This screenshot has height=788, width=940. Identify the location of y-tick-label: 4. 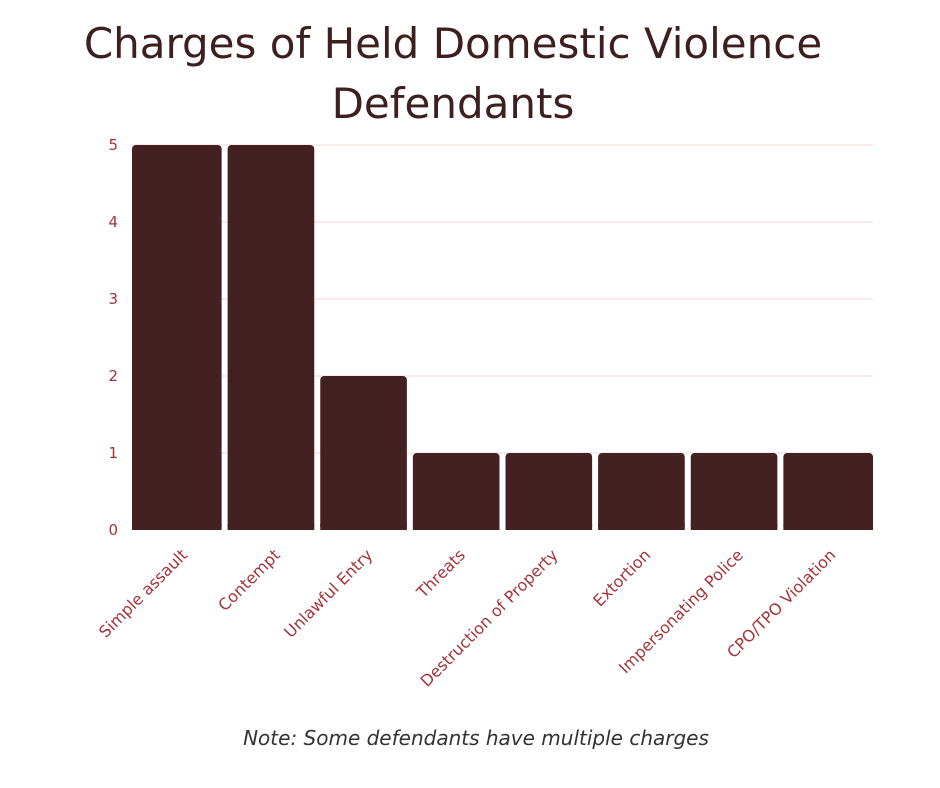
(113, 222).